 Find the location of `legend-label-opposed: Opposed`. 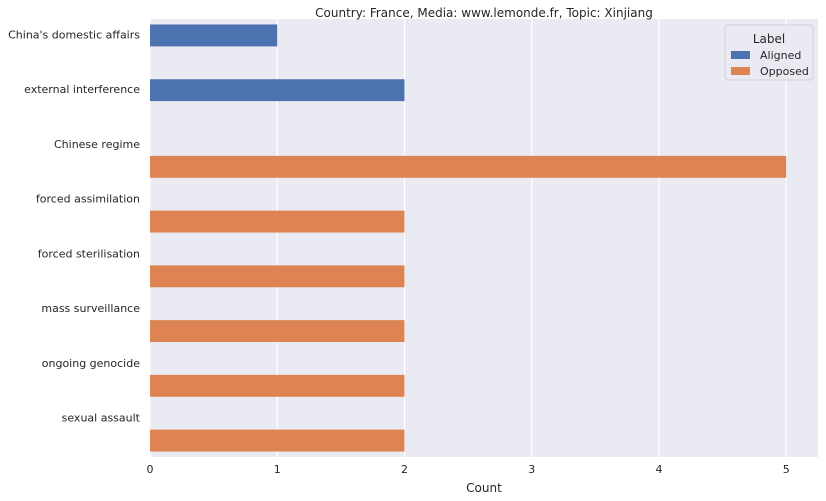

legend-label-opposed: Opposed is located at coordinates (784, 71).